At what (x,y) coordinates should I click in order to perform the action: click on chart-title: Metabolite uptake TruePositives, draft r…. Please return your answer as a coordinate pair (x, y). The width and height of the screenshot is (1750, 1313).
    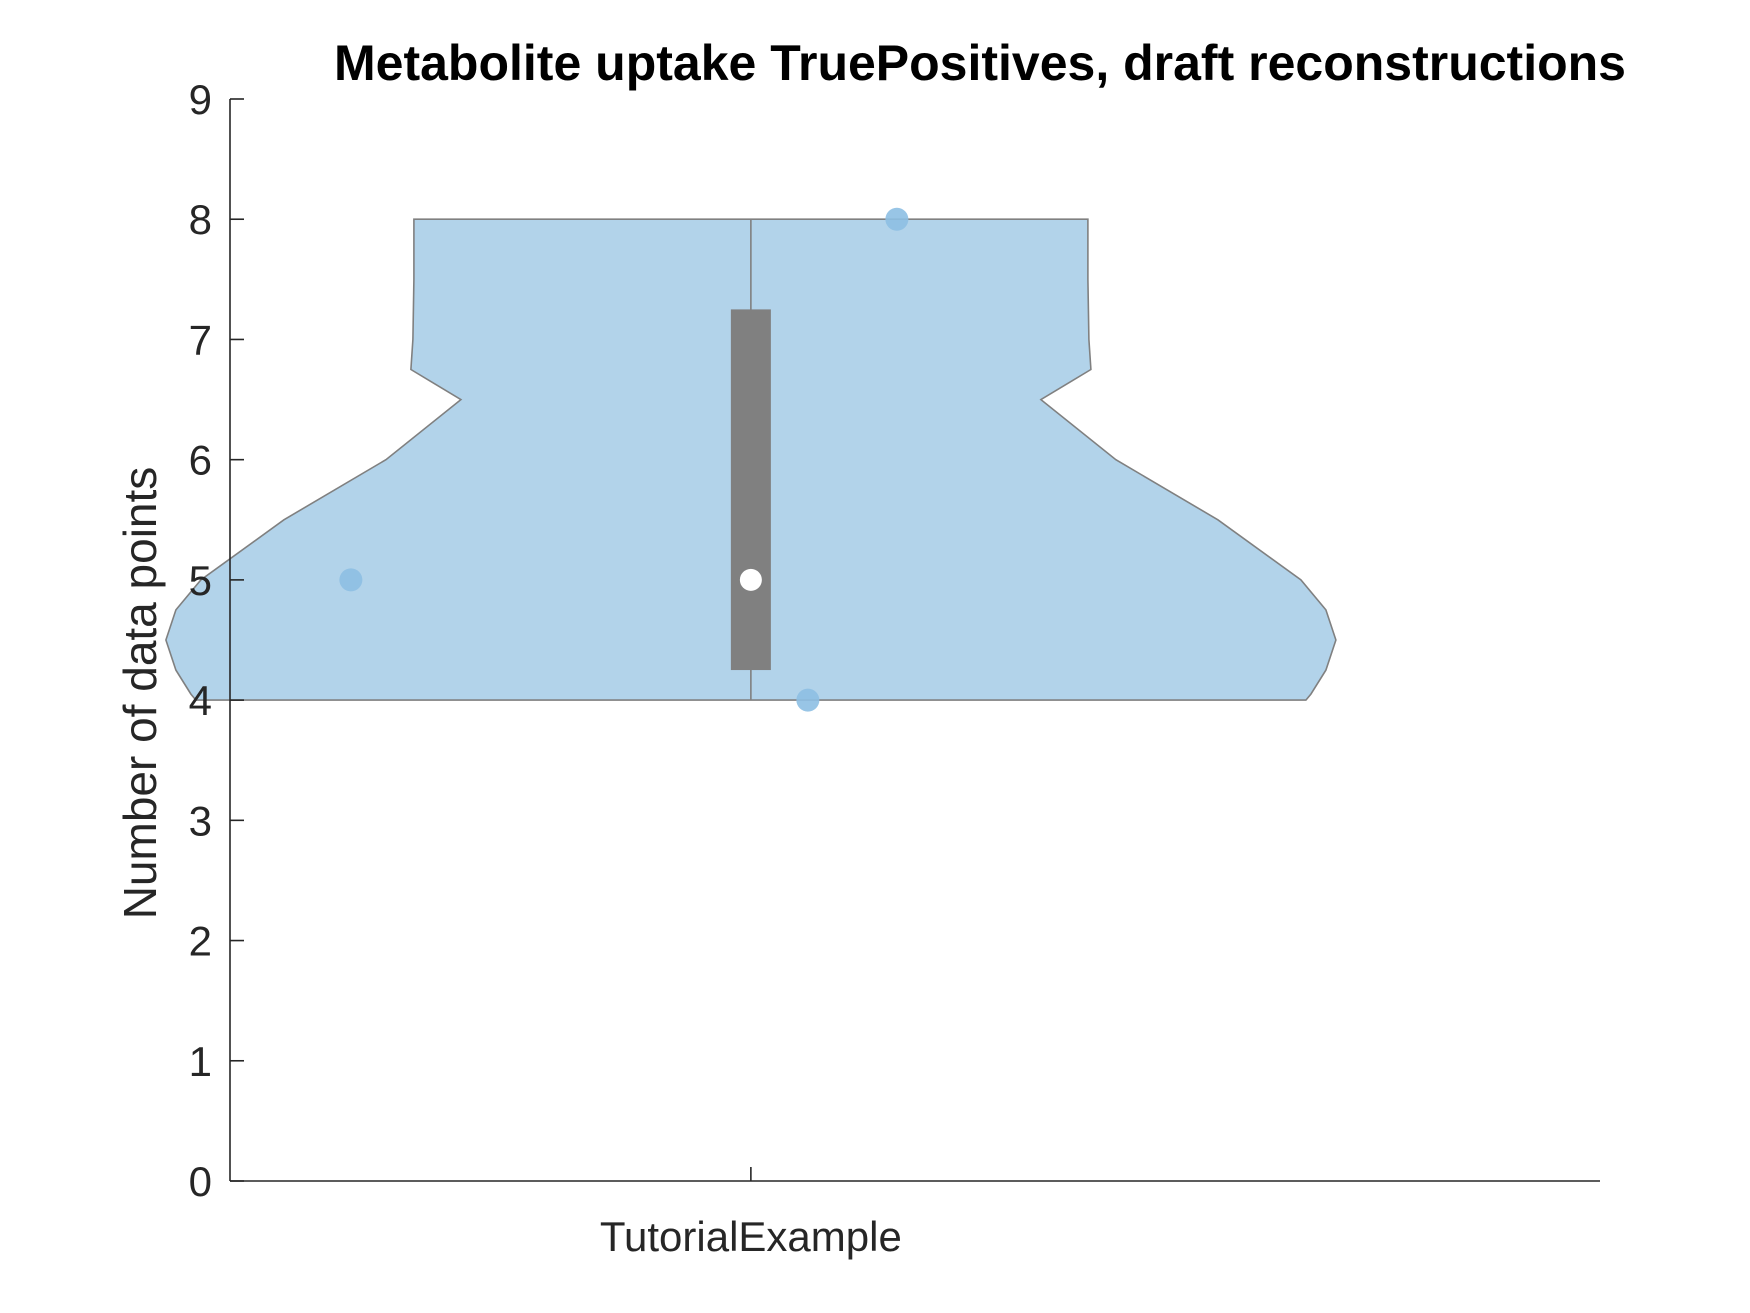
    Looking at the image, I should click on (980, 63).